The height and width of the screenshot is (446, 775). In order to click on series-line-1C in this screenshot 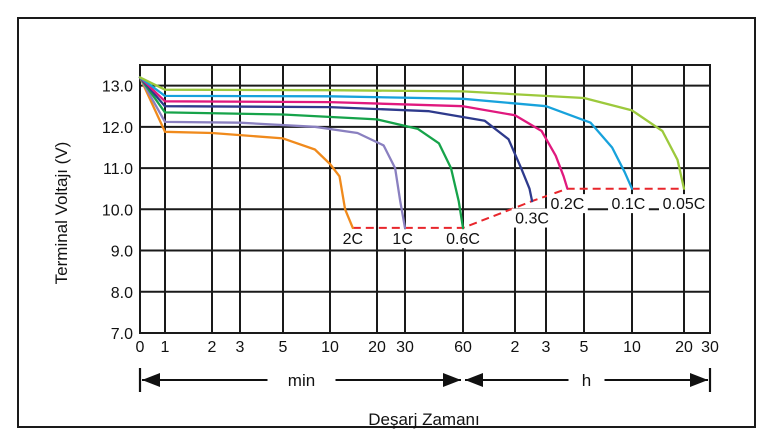, I will do `click(272, 153)`.